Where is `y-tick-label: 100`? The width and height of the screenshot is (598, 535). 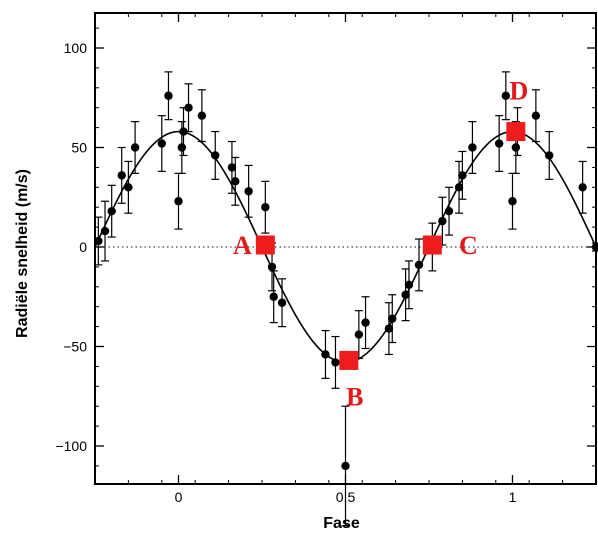
y-tick-label: 100 is located at coordinates (76, 48).